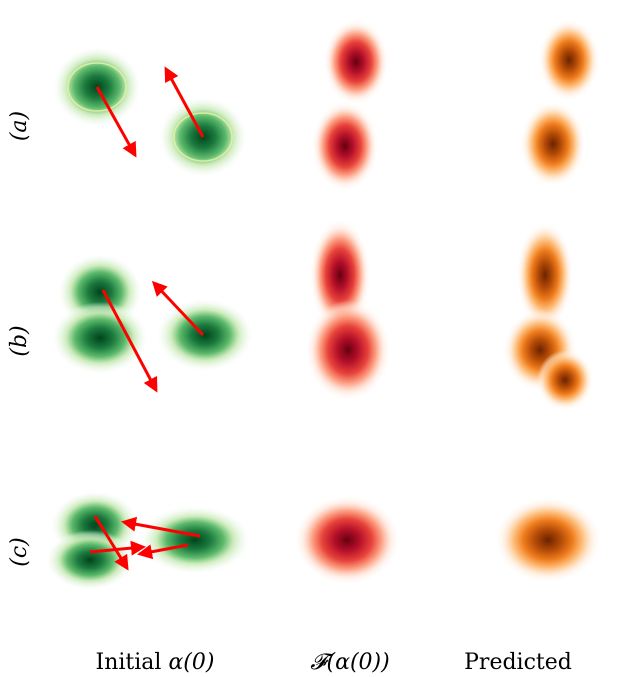 The width and height of the screenshot is (628, 677). Describe the element at coordinates (348, 310) in the screenshot. I see `row-b-mapped` at that location.